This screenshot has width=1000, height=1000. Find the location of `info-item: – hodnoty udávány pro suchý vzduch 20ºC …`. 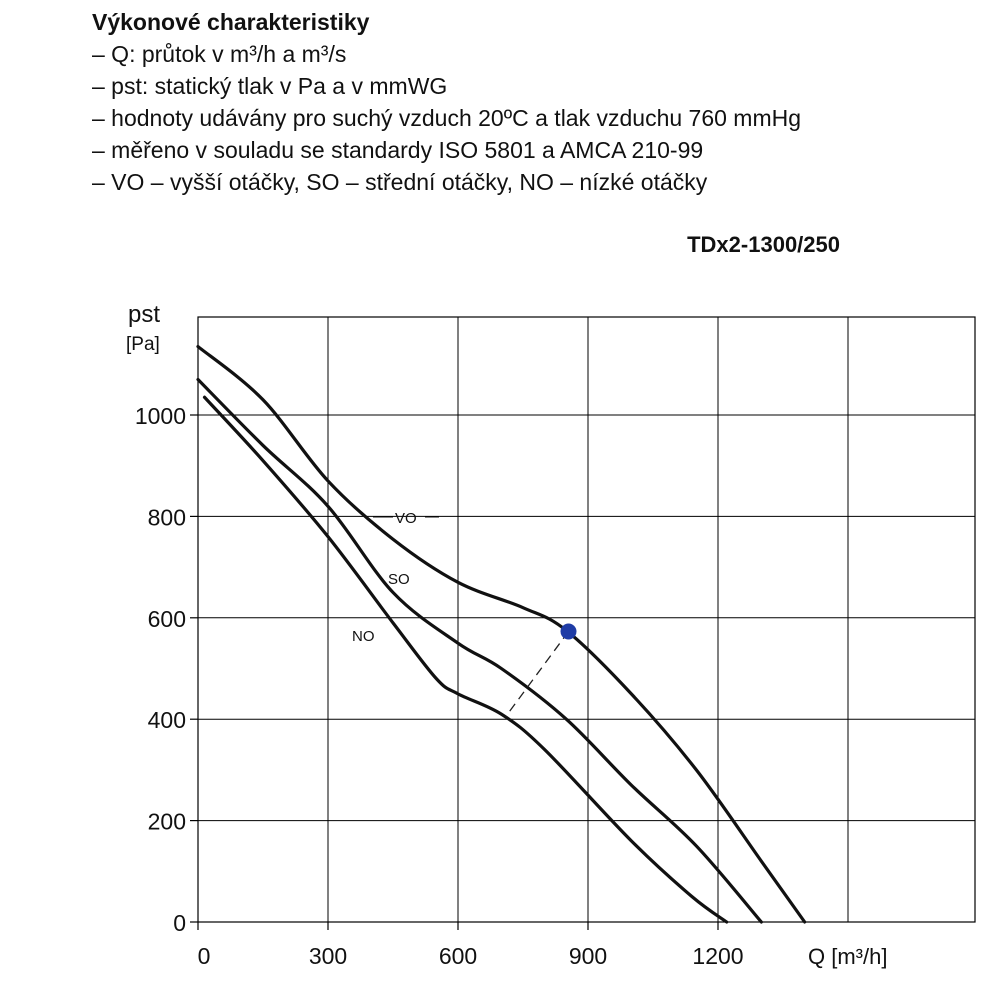

info-item: – hodnoty udávány pro suchý vzduch 20ºC … is located at coordinates (447, 118).